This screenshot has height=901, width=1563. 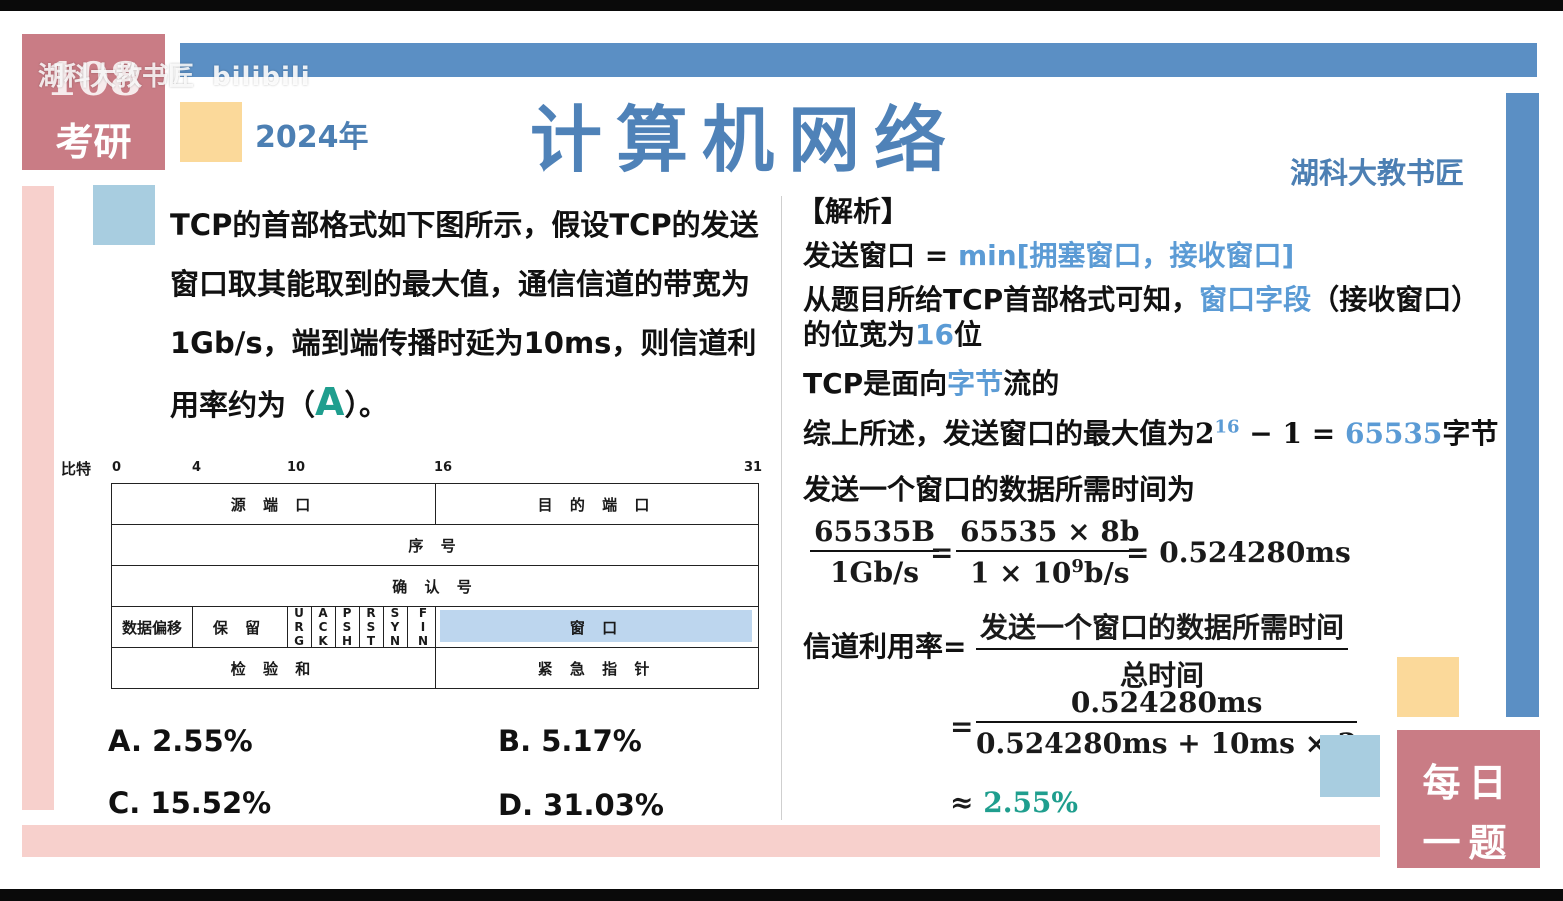 What do you see at coordinates (1162, 650) in the screenshot?
I see `utilization-formula: 发送一个窗口的数据所需时间 总时间` at bounding box center [1162, 650].